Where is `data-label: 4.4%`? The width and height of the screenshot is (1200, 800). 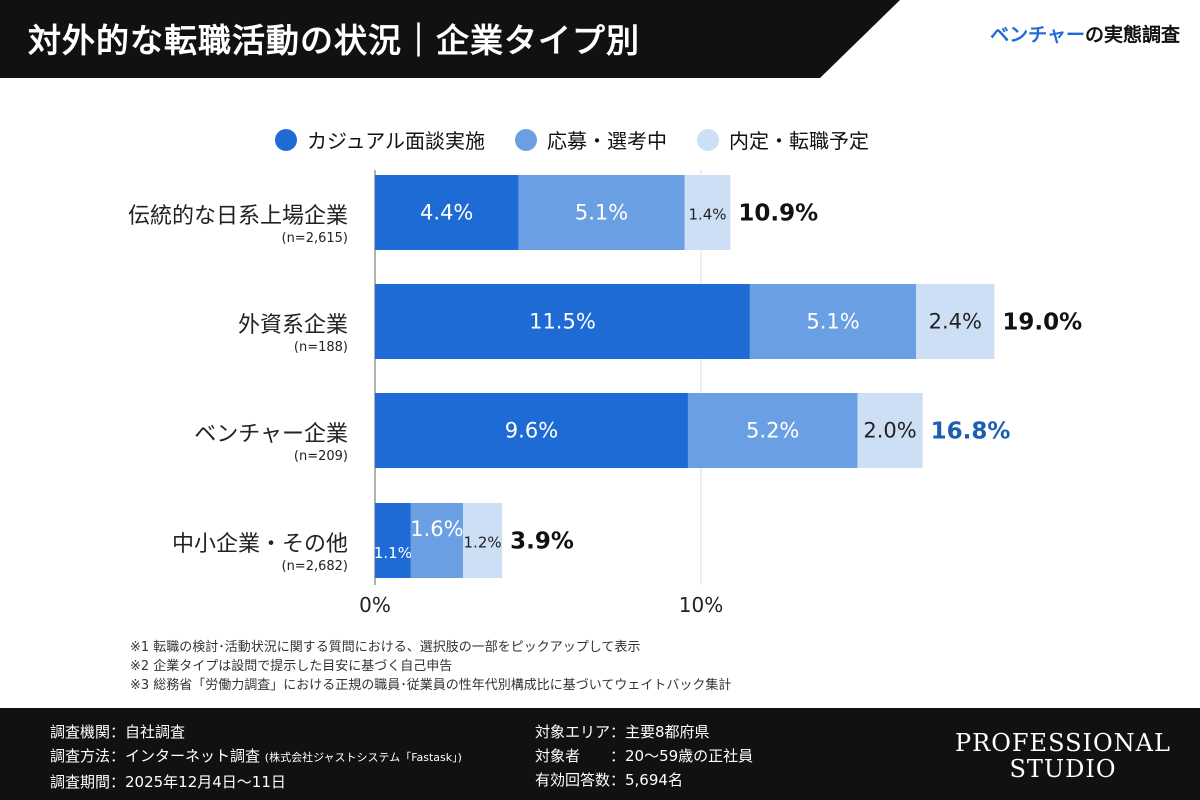
data-label: 4.4% is located at coordinates (446, 213).